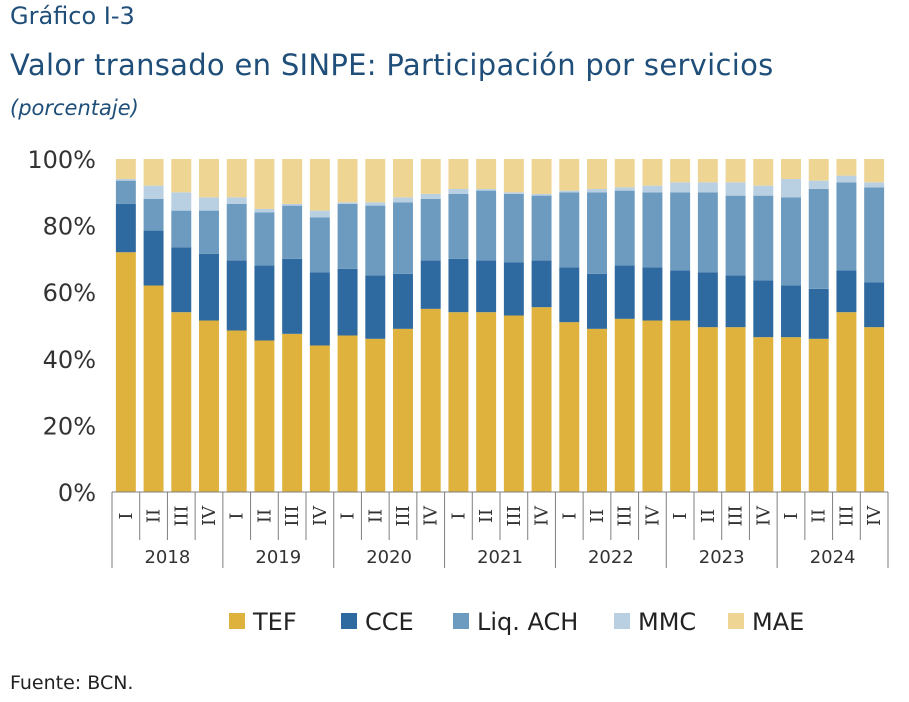 The width and height of the screenshot is (909, 702). I want to click on year-tick-label: 2020, so click(389, 557).